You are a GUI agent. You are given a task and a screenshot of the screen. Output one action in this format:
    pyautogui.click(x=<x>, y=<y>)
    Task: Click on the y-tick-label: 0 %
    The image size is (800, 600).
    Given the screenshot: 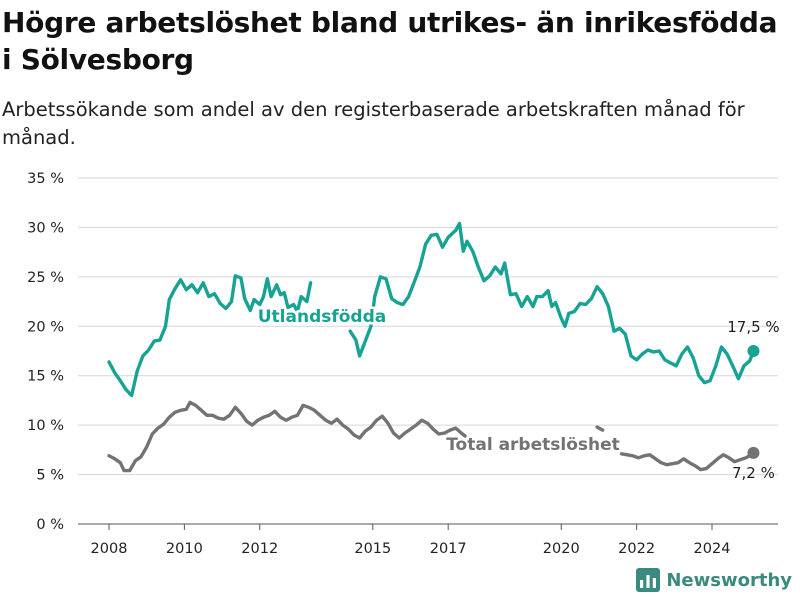 What is the action you would take?
    pyautogui.click(x=50, y=525)
    